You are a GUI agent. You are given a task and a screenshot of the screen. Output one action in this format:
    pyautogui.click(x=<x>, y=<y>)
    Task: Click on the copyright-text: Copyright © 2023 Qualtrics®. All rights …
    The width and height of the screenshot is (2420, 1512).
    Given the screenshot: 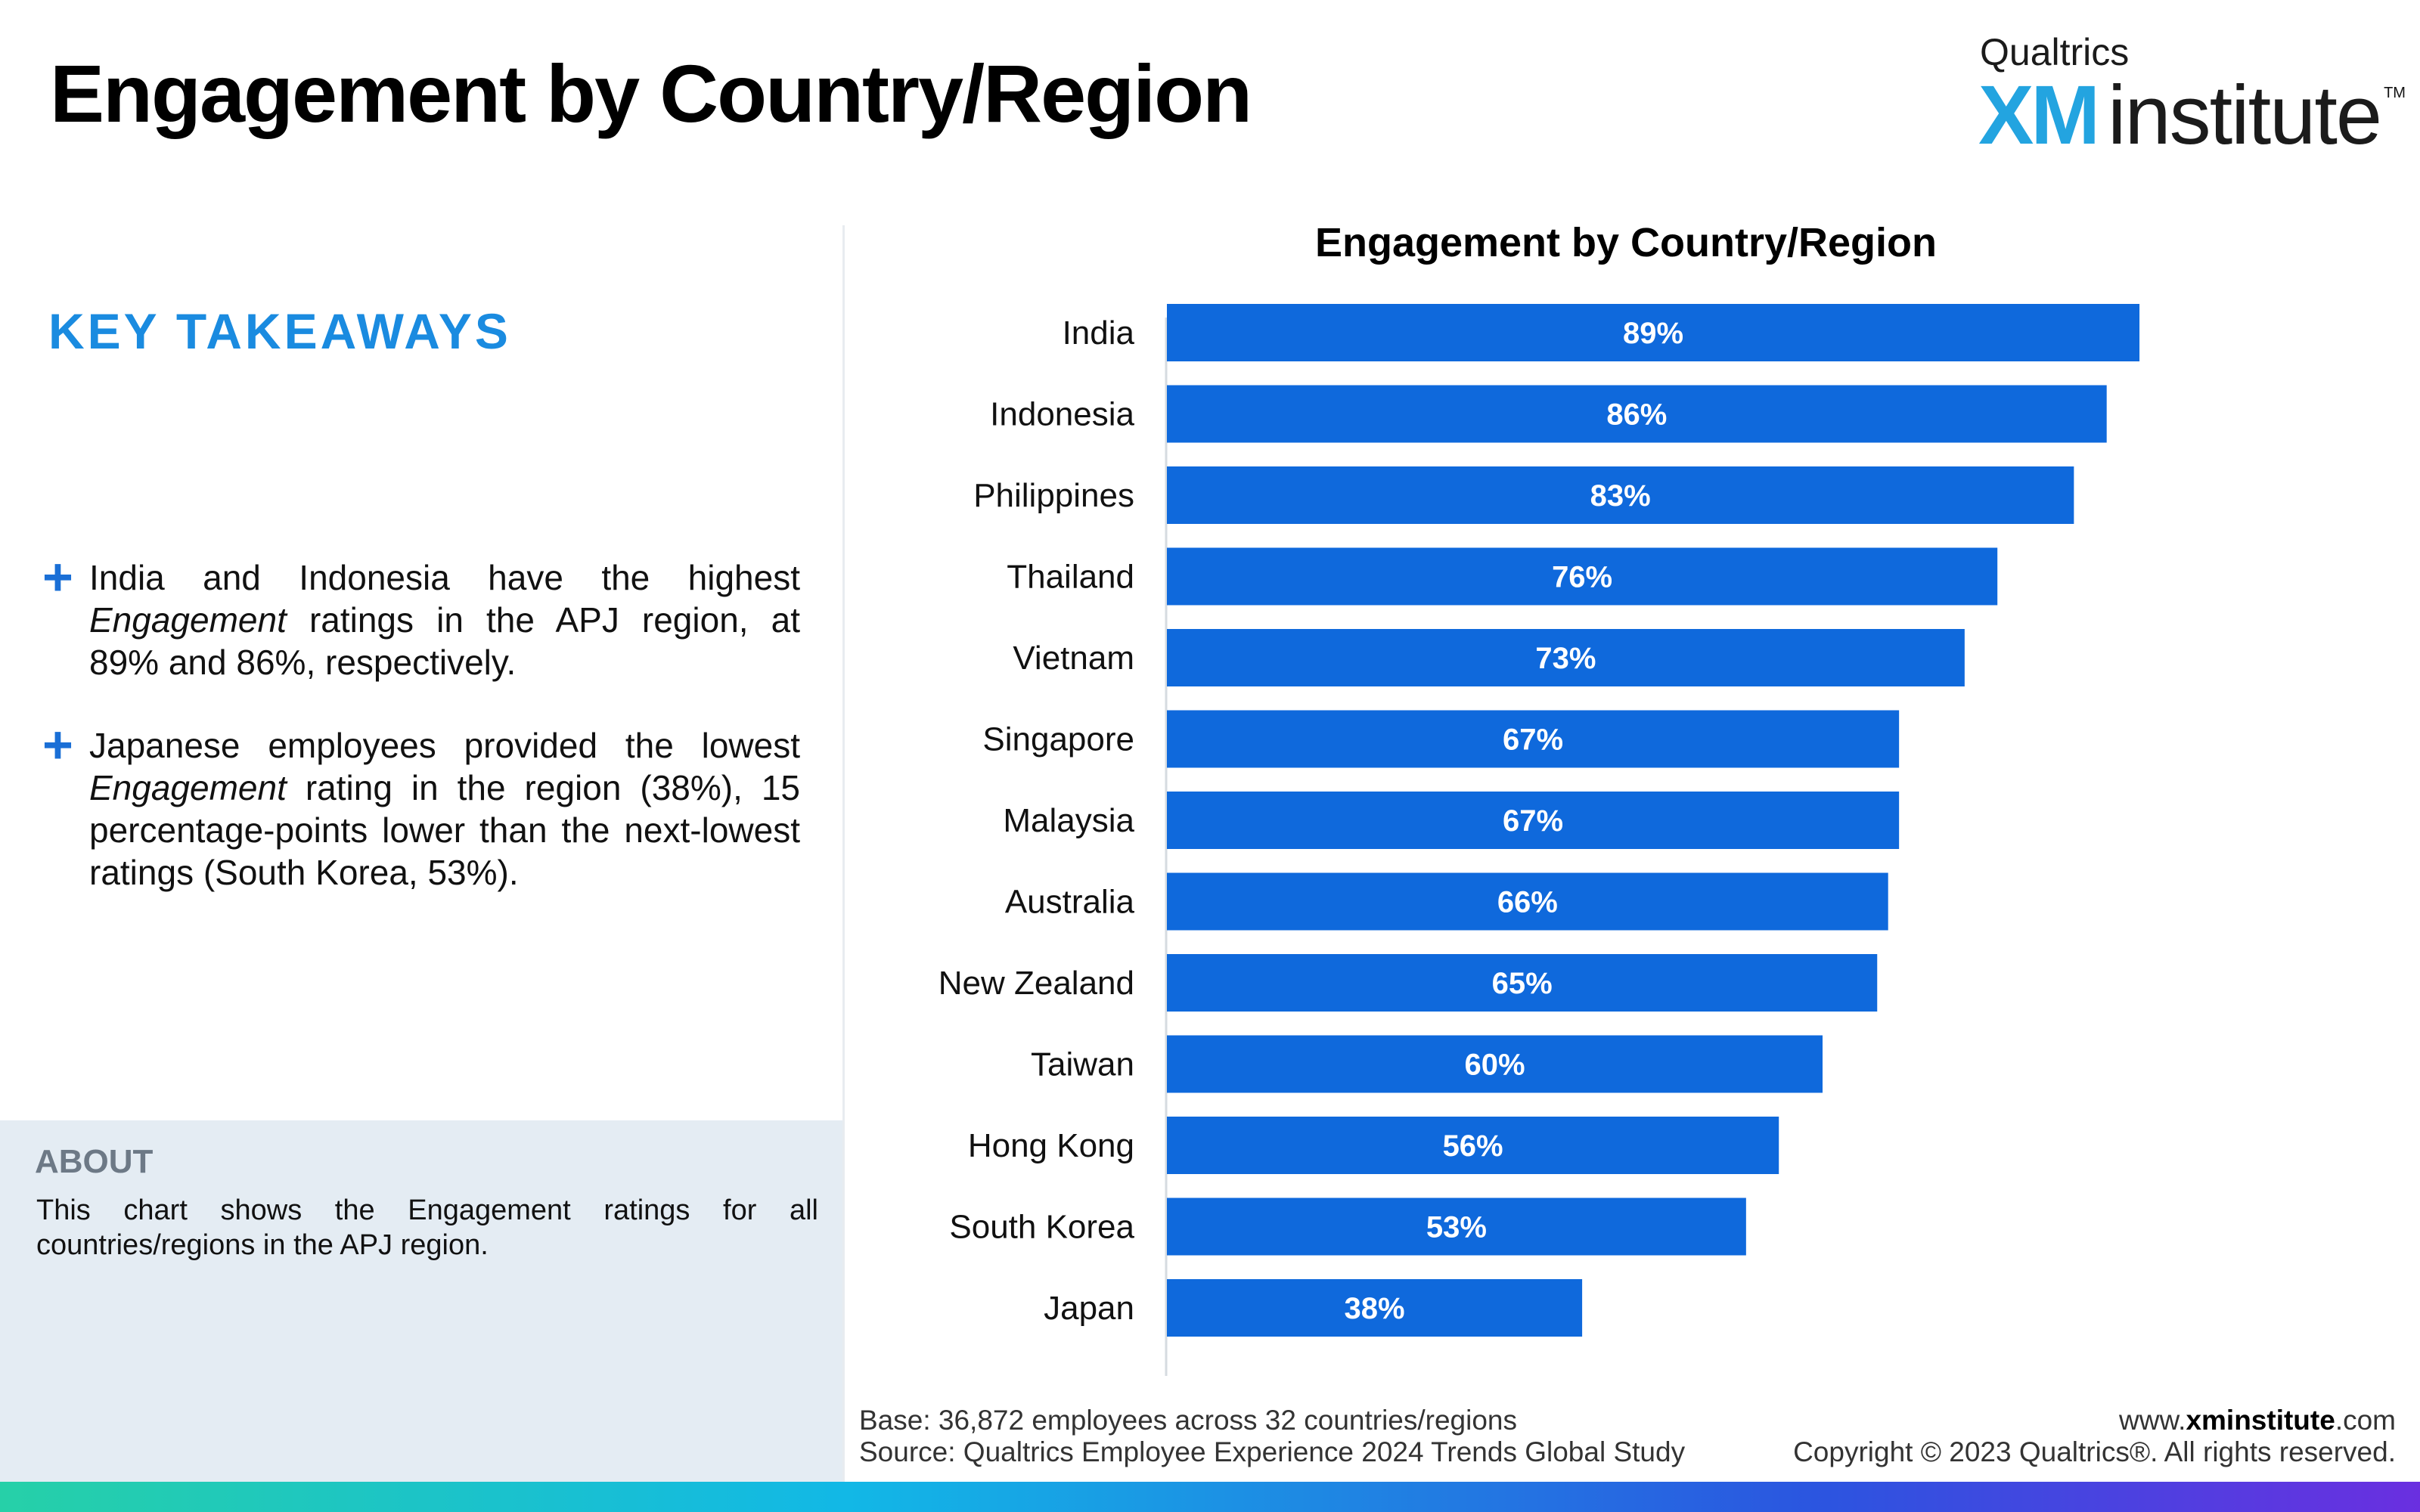 What is the action you would take?
    pyautogui.click(x=2094, y=1452)
    